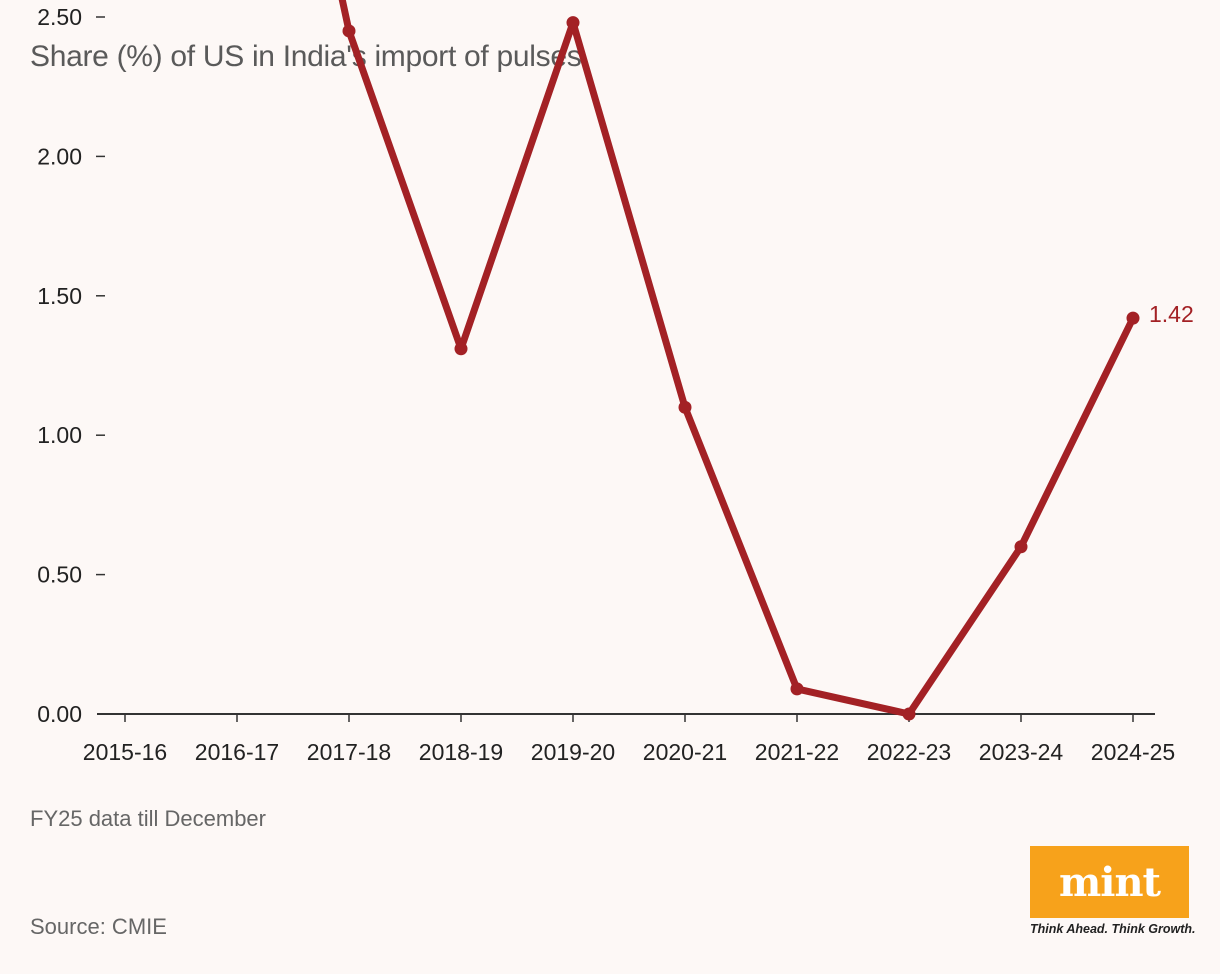 The height and width of the screenshot is (974, 1220). I want to click on x-tick-label: 2023-24, so click(1021, 752).